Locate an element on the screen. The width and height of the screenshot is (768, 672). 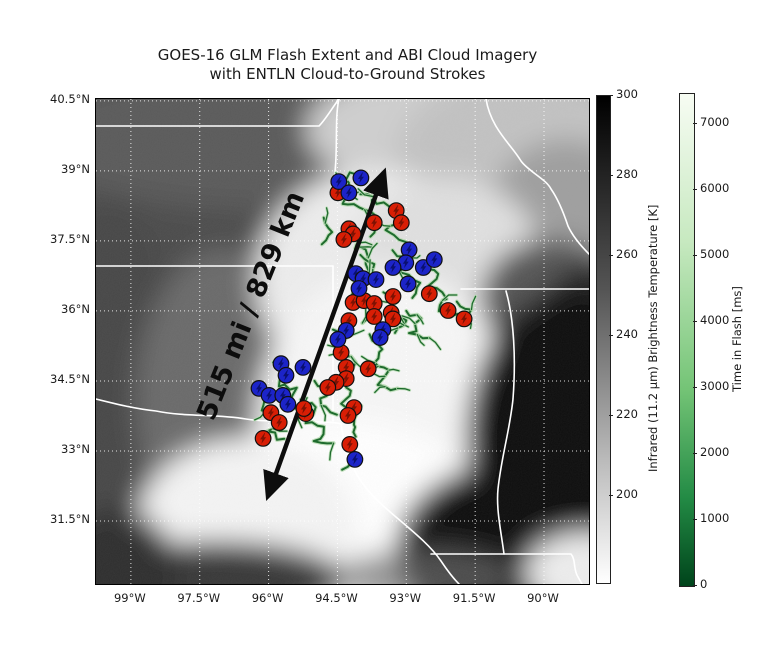
distance-arrow-line is located at coordinates (326, 334).